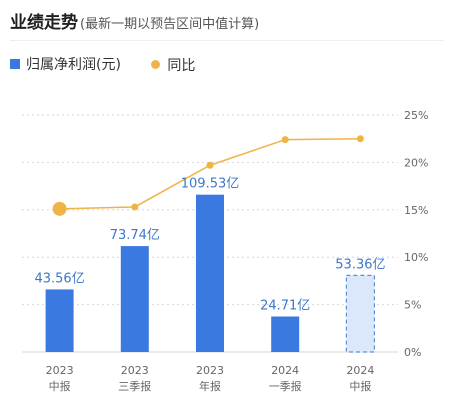 The height and width of the screenshot is (400, 454). What do you see at coordinates (135, 235) in the screenshot?
I see `bar-value-label: 73.74亿` at bounding box center [135, 235].